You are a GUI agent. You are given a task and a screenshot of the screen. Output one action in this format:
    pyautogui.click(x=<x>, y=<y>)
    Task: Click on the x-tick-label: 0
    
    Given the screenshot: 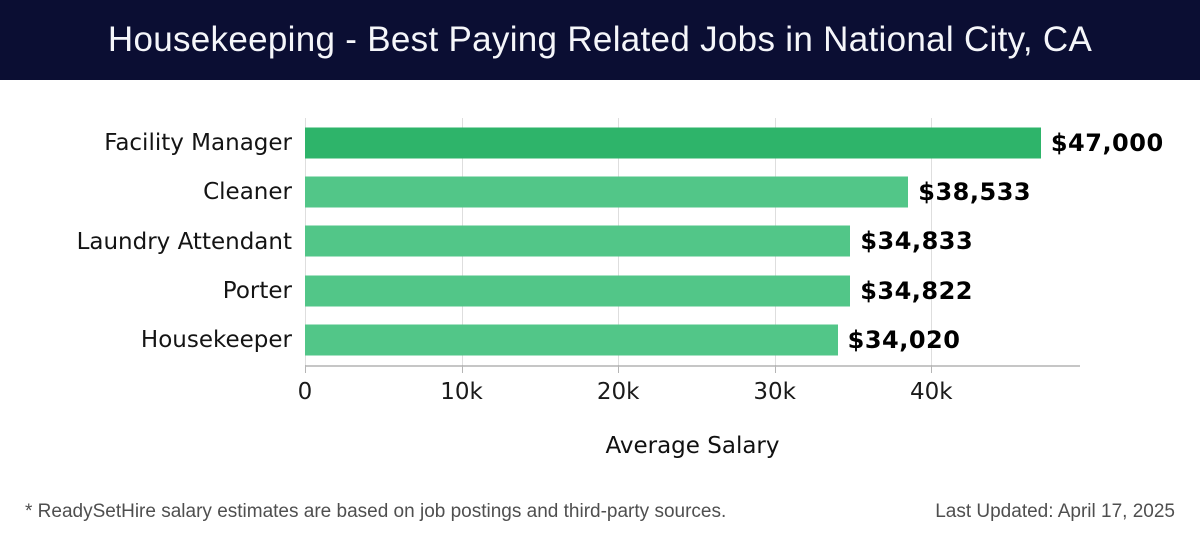 What is the action you would take?
    pyautogui.click(x=305, y=392)
    